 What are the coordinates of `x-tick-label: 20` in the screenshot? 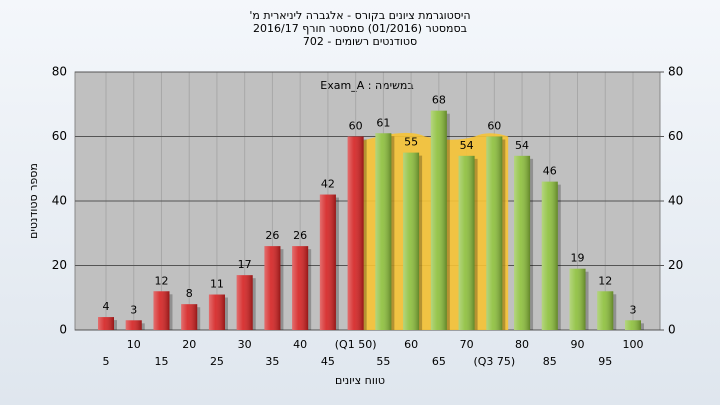 It's located at (189, 344).